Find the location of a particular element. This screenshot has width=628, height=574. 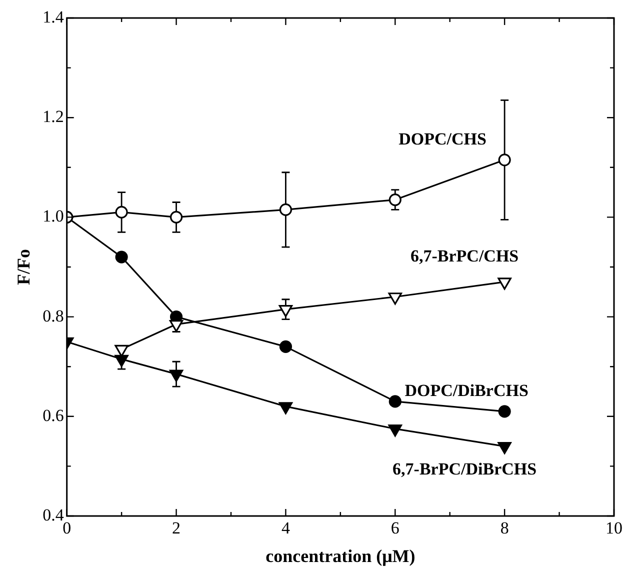

series-label: 6,7-BrPC/CHS is located at coordinates (464, 256).